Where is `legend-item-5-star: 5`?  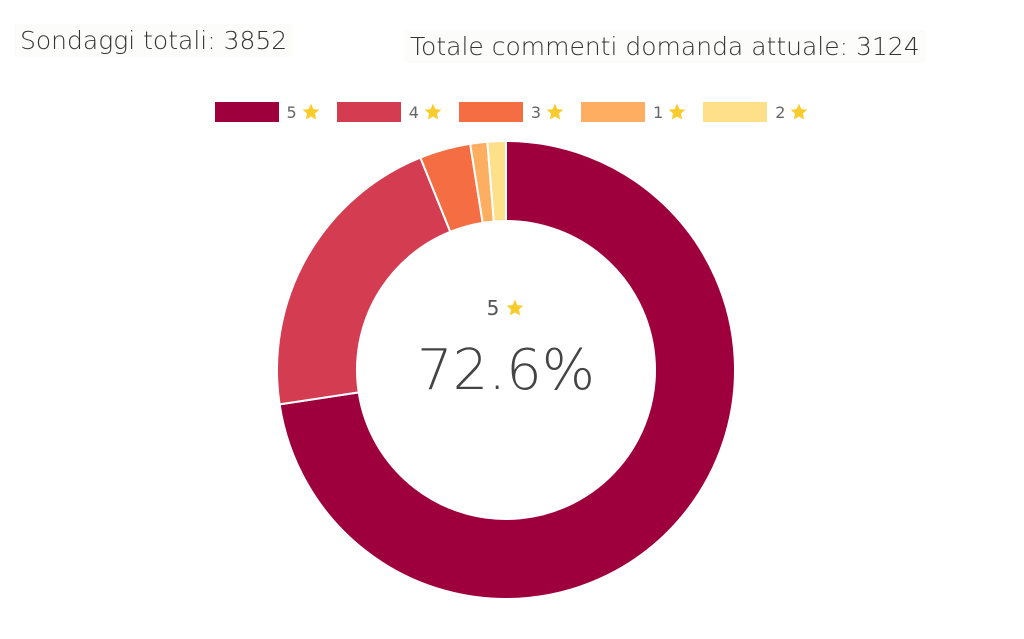 legend-item-5-star: 5 is located at coordinates (267, 112).